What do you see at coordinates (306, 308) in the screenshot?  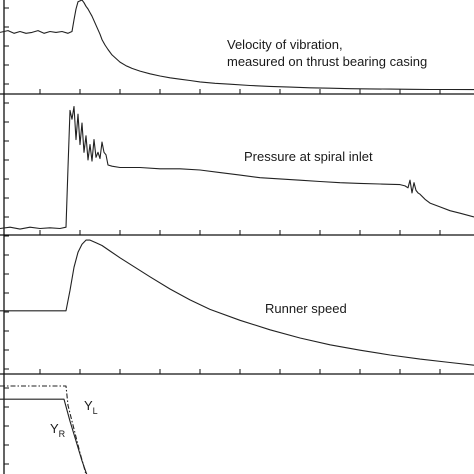 I see `runner-speed-label: Runner speed` at bounding box center [306, 308].